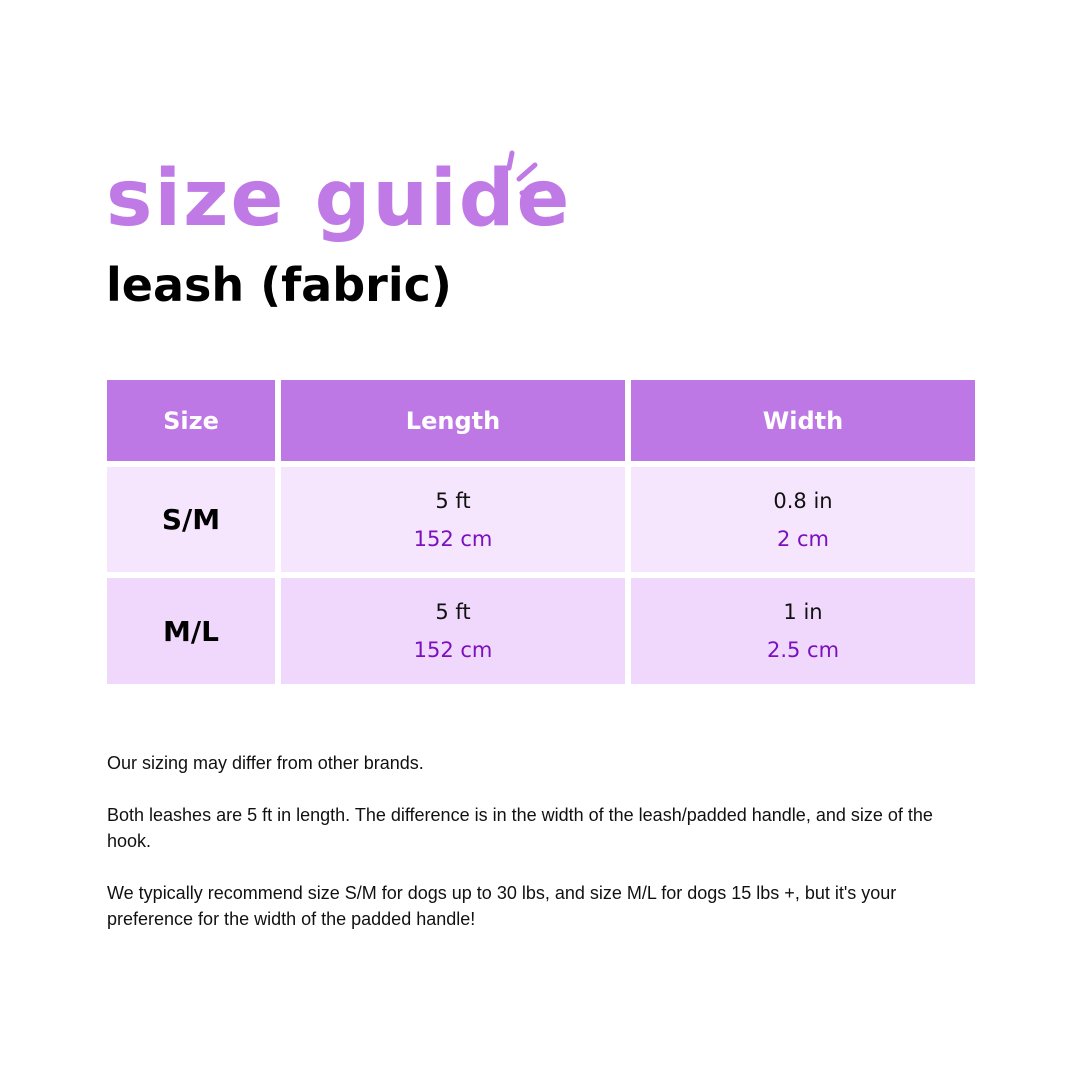 The height and width of the screenshot is (1080, 1080). I want to click on row-width: 1 in 2.5 cm, so click(803, 631).